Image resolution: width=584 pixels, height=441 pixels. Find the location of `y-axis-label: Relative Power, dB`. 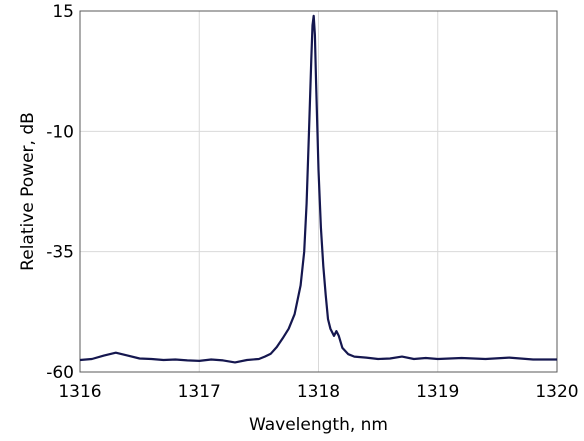

y-axis-label: Relative Power, dB is located at coordinates (28, 191).